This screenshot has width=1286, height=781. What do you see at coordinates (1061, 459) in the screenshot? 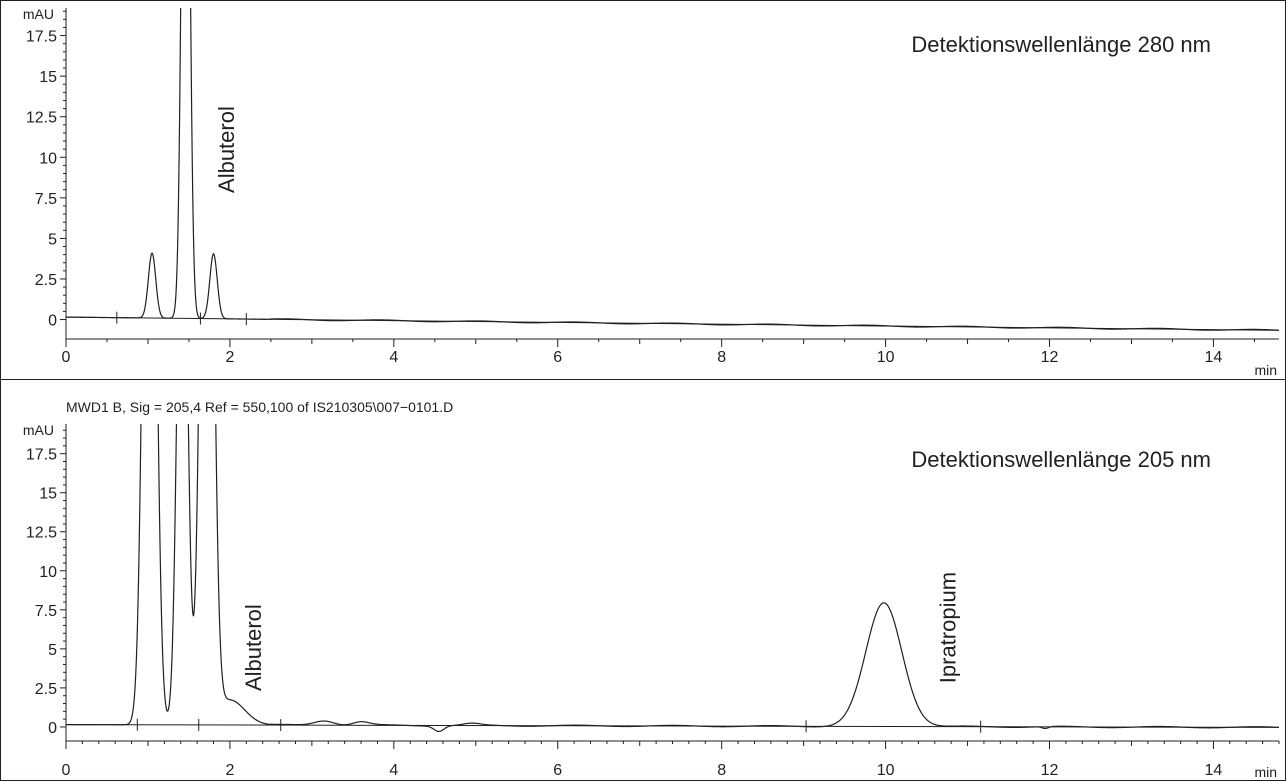
I see `panel-title: Detektionswellenlänge 205 nm` at bounding box center [1061, 459].